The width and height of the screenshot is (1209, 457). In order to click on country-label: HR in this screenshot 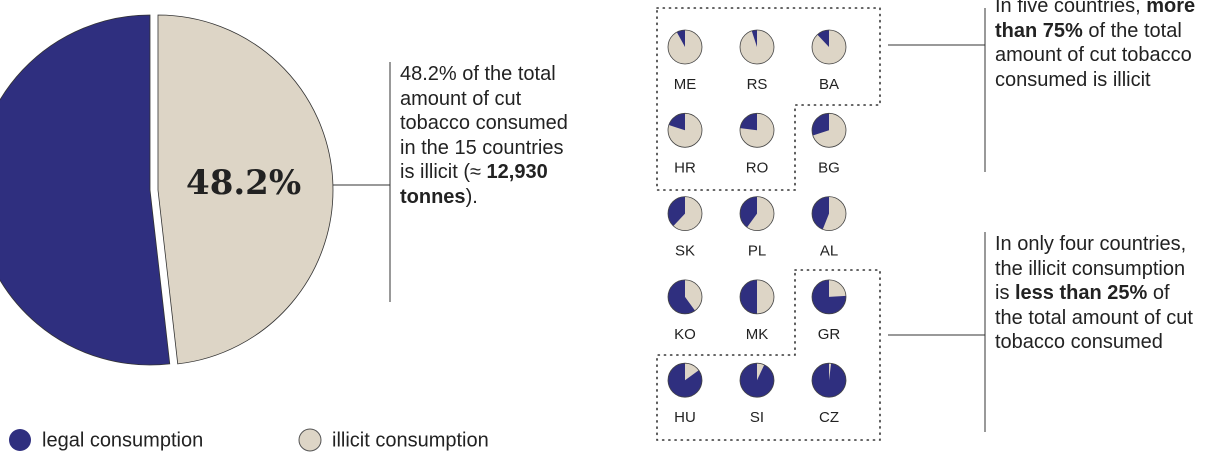, I will do `click(685, 167)`.